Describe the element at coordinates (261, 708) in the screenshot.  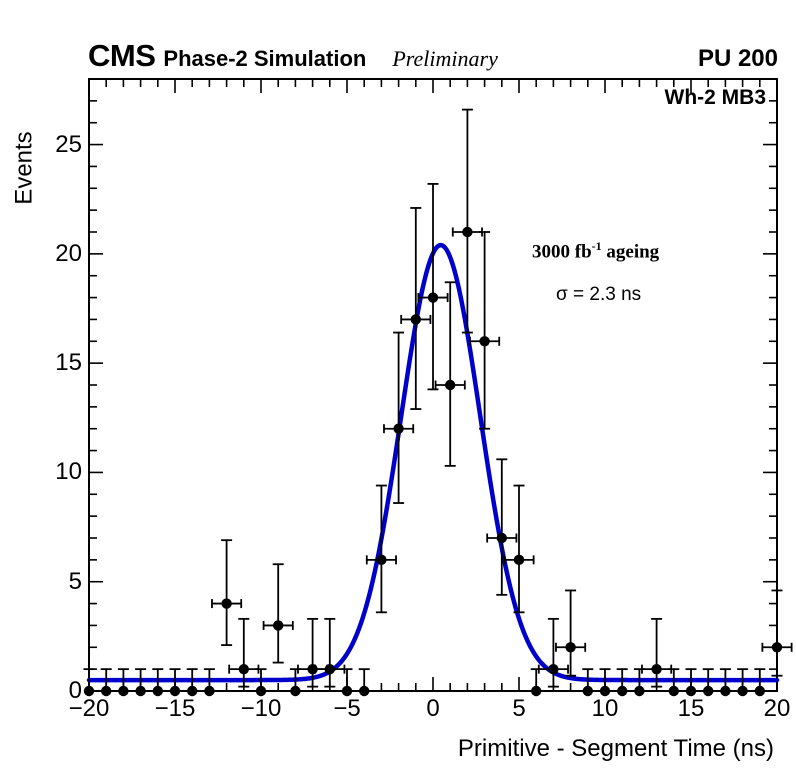
I see `x-tick-label: −10` at that location.